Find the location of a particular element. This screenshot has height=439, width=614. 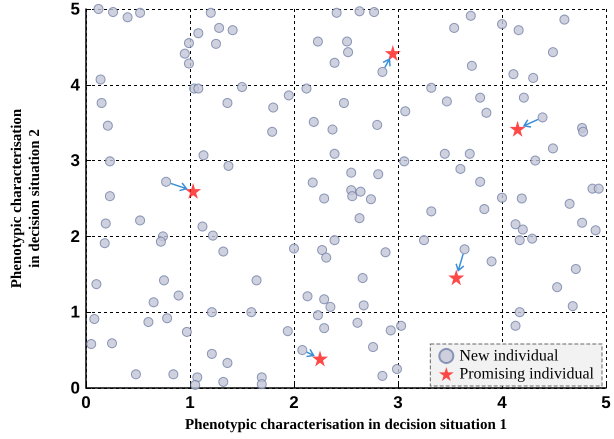

x-tick-label: 2 is located at coordinates (294, 402).